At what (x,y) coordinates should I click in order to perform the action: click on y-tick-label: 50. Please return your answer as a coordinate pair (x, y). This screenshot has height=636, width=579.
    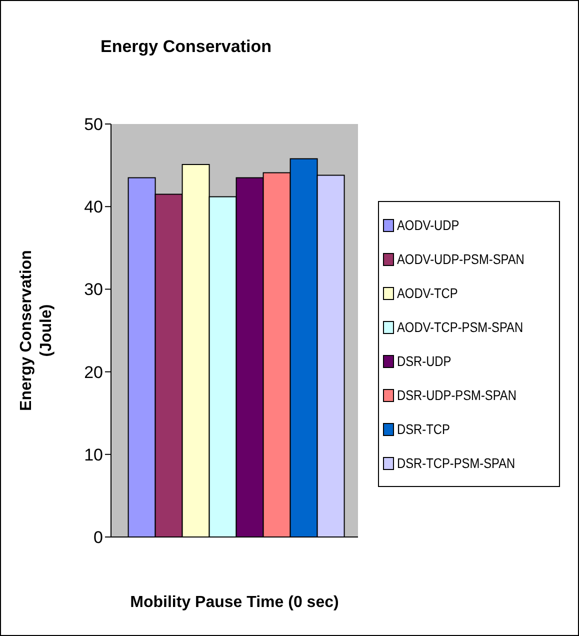
    Looking at the image, I should click on (93, 124).